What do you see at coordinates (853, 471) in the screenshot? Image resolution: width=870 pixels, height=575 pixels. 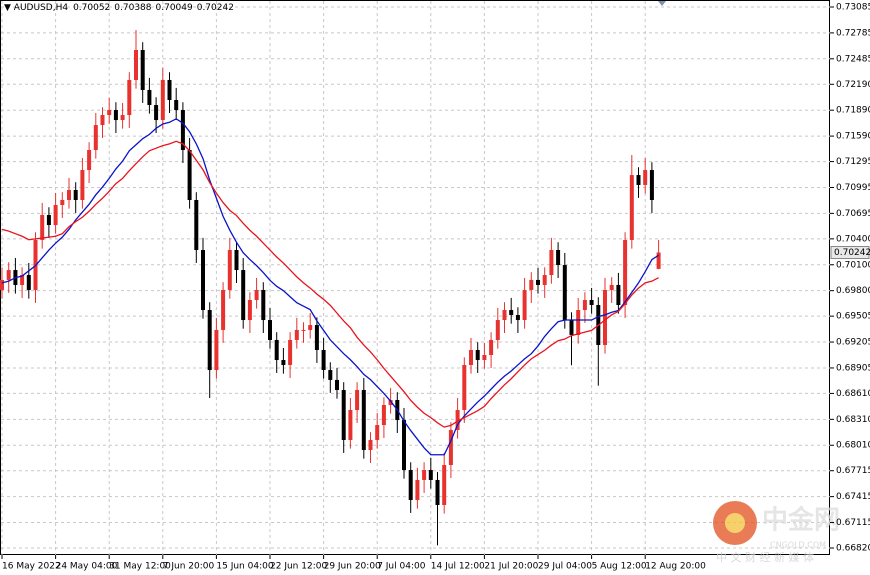 I see `y-tick-label: 0.67715` at bounding box center [853, 471].